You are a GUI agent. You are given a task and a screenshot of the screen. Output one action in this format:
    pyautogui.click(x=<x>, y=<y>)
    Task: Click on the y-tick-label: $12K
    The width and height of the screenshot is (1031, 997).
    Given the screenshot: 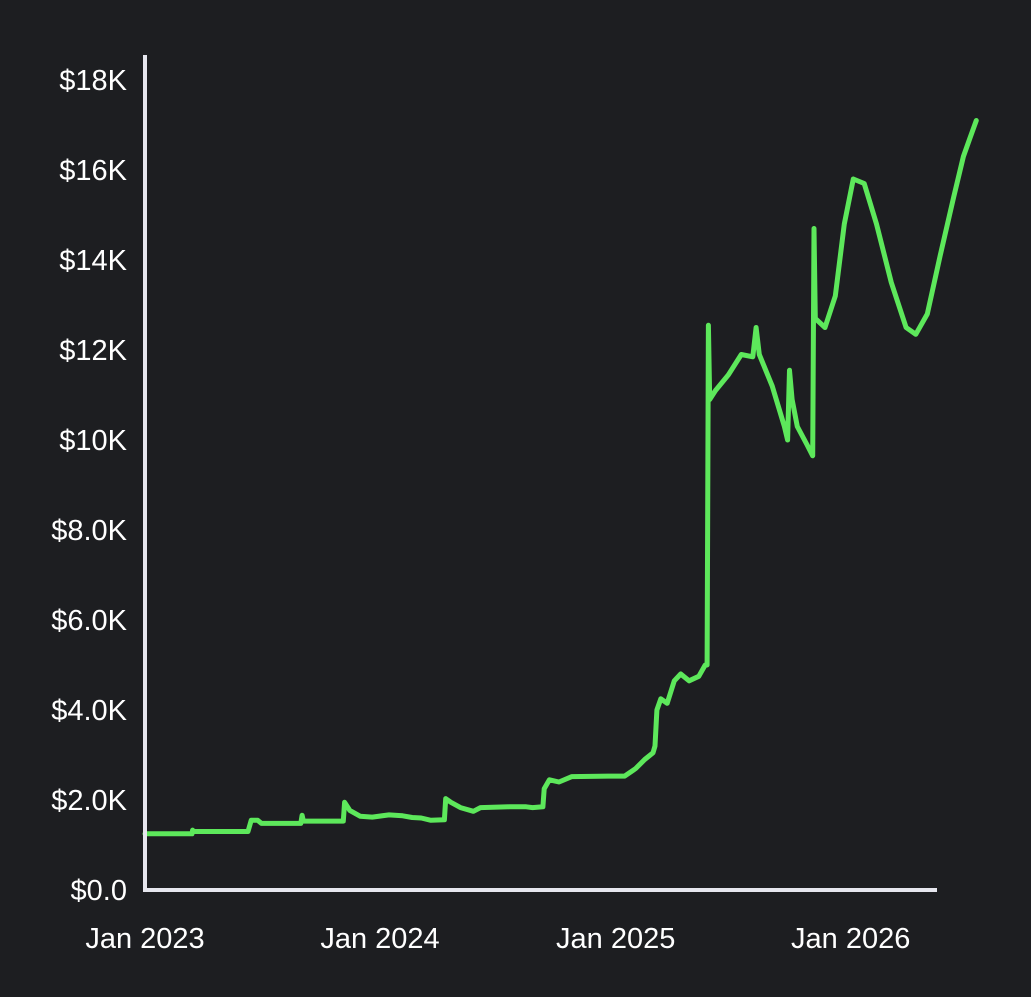 What is the action you would take?
    pyautogui.click(x=93, y=351)
    